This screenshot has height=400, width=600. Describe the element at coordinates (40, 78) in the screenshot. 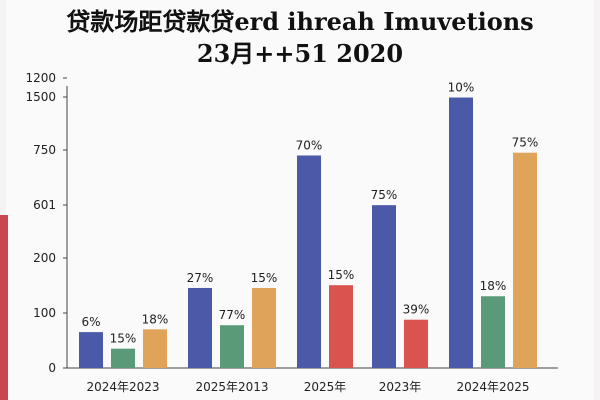

I see `y-tick-label: 1200` at that location.